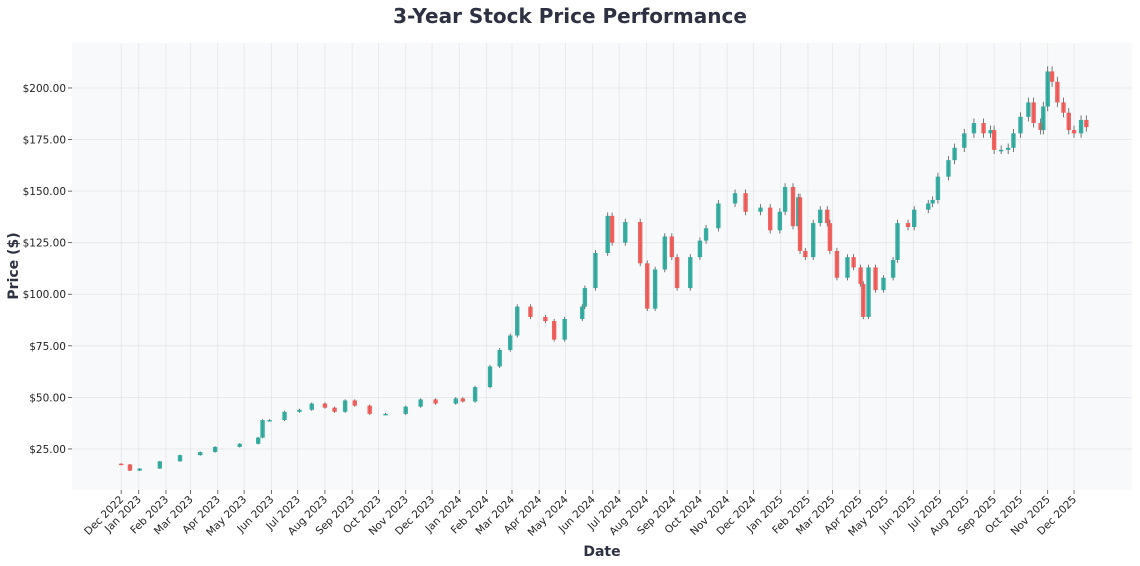 The image size is (1140, 566). I want to click on y-axis-label: Price ($), so click(14, 265).